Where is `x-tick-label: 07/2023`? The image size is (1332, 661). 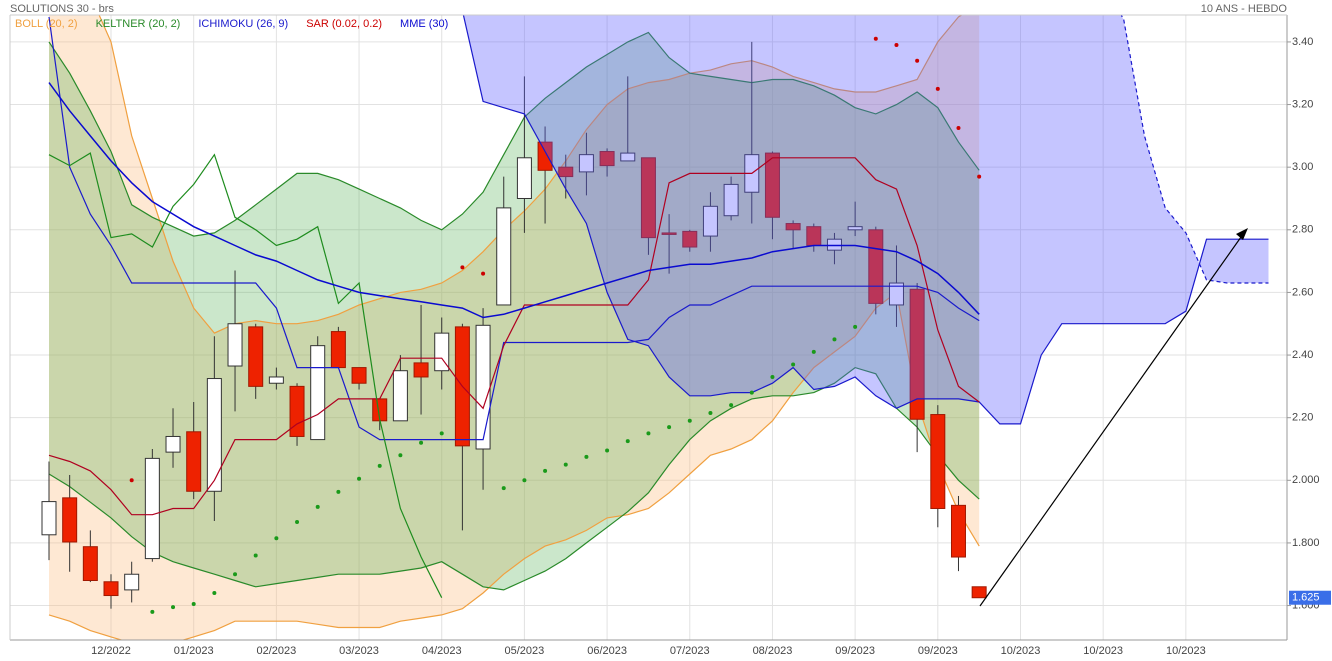
x-tick-label: 07/2023 is located at coordinates (690, 651).